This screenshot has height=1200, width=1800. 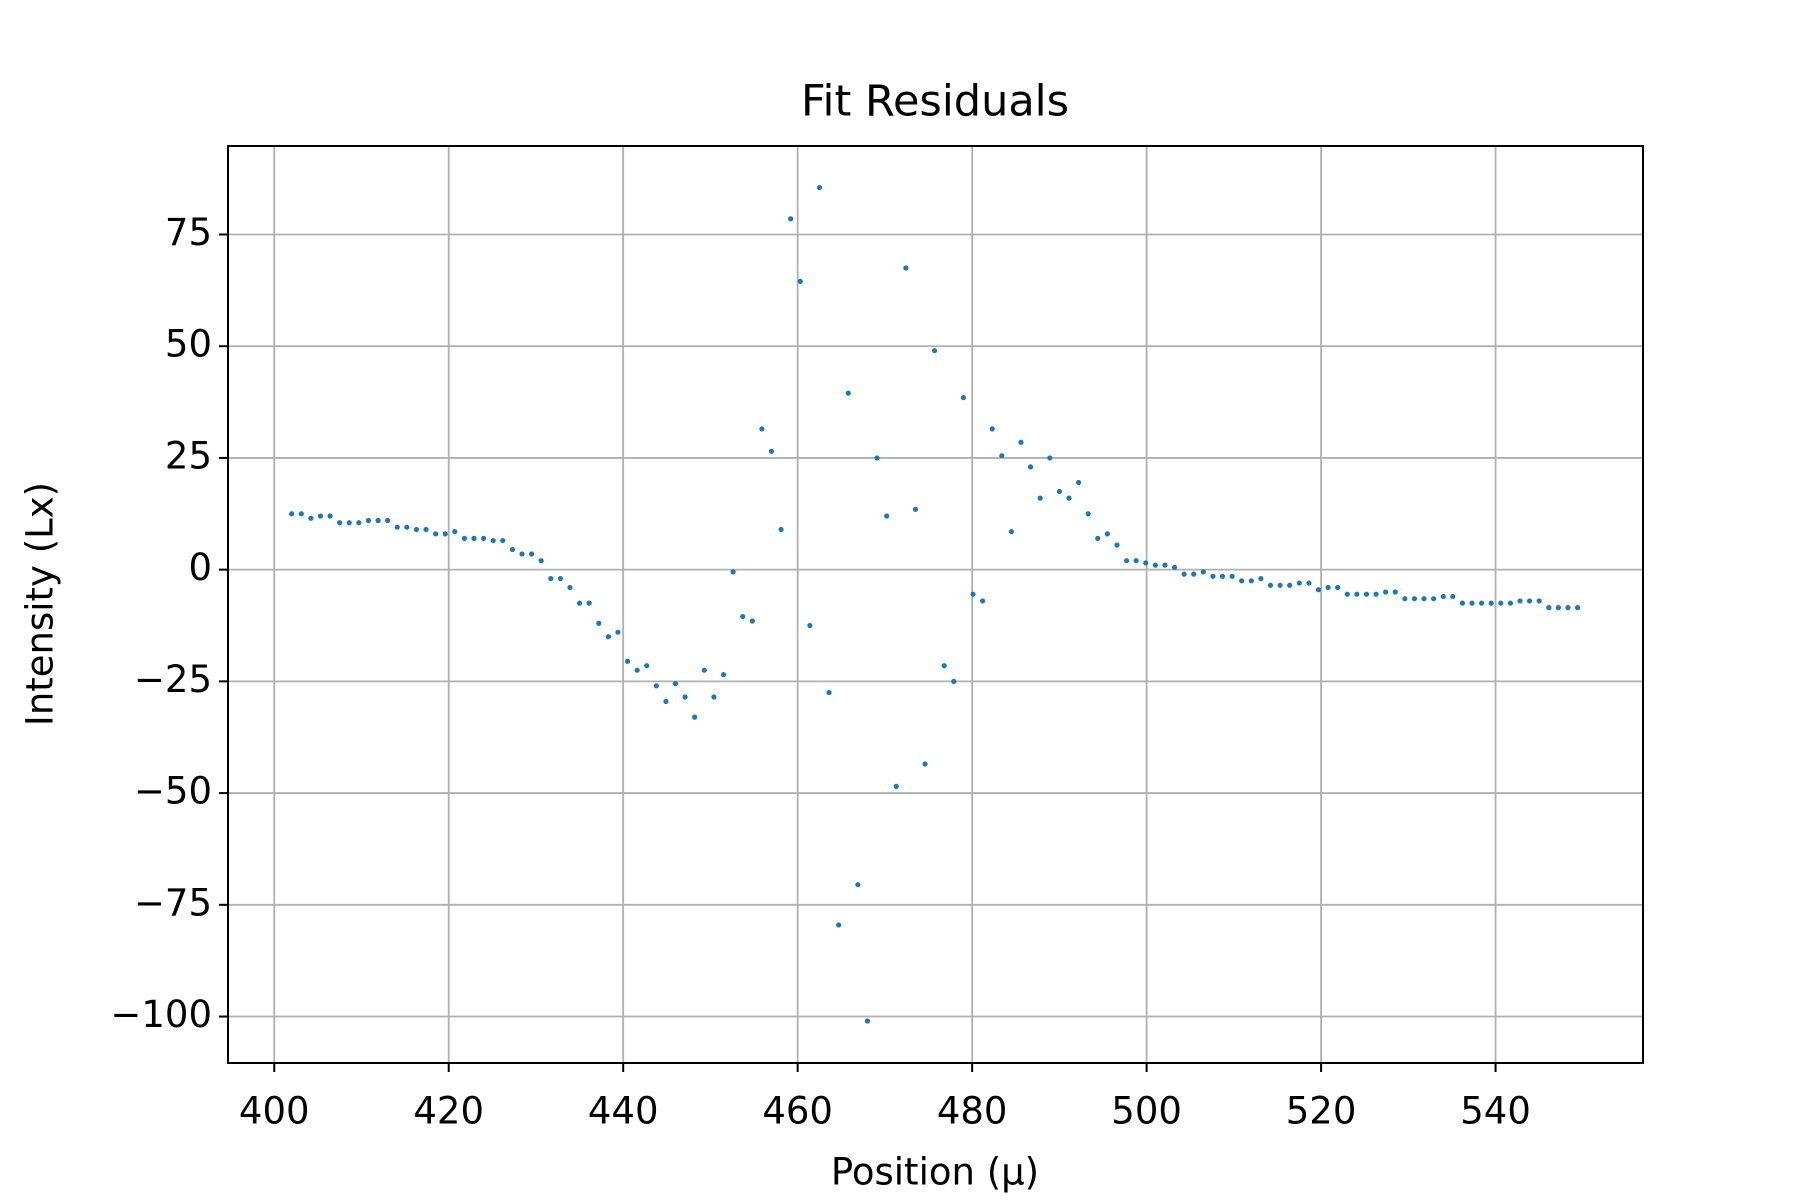 I want to click on y-tick-label: 0, so click(x=200, y=567).